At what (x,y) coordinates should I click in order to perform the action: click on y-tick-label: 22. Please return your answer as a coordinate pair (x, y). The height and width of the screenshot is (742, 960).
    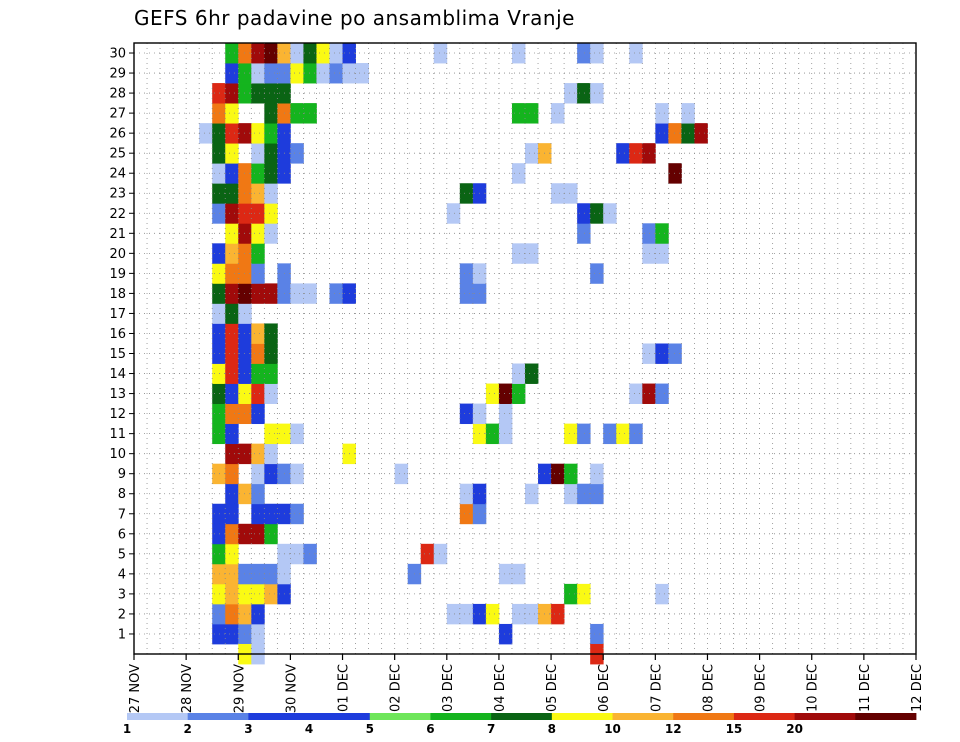
    Looking at the image, I should click on (117, 214).